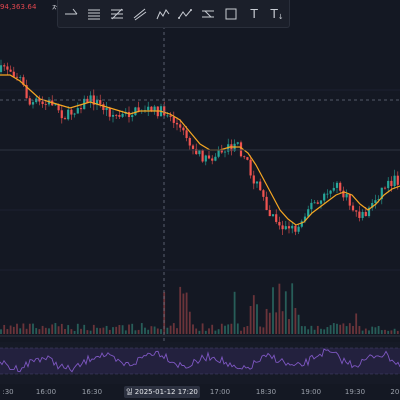  I want to click on pattern-tool, so click(163, 14).